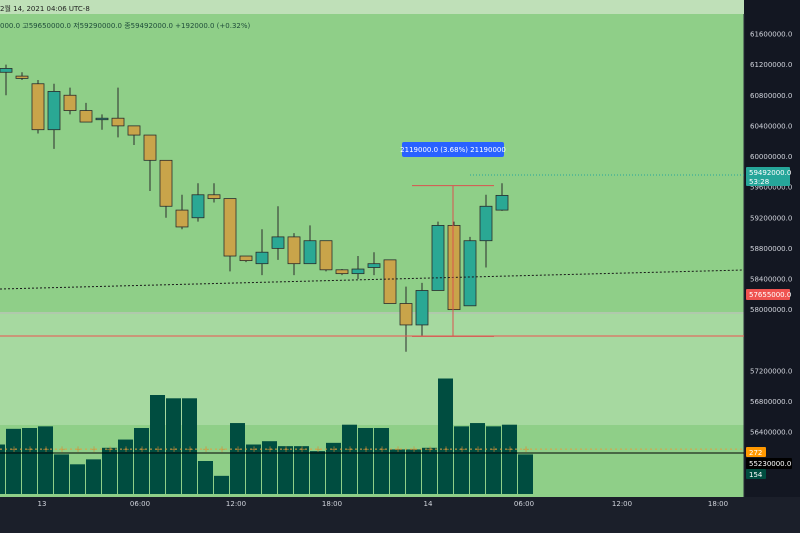  I want to click on time-tick-label: 13, so click(42, 504).